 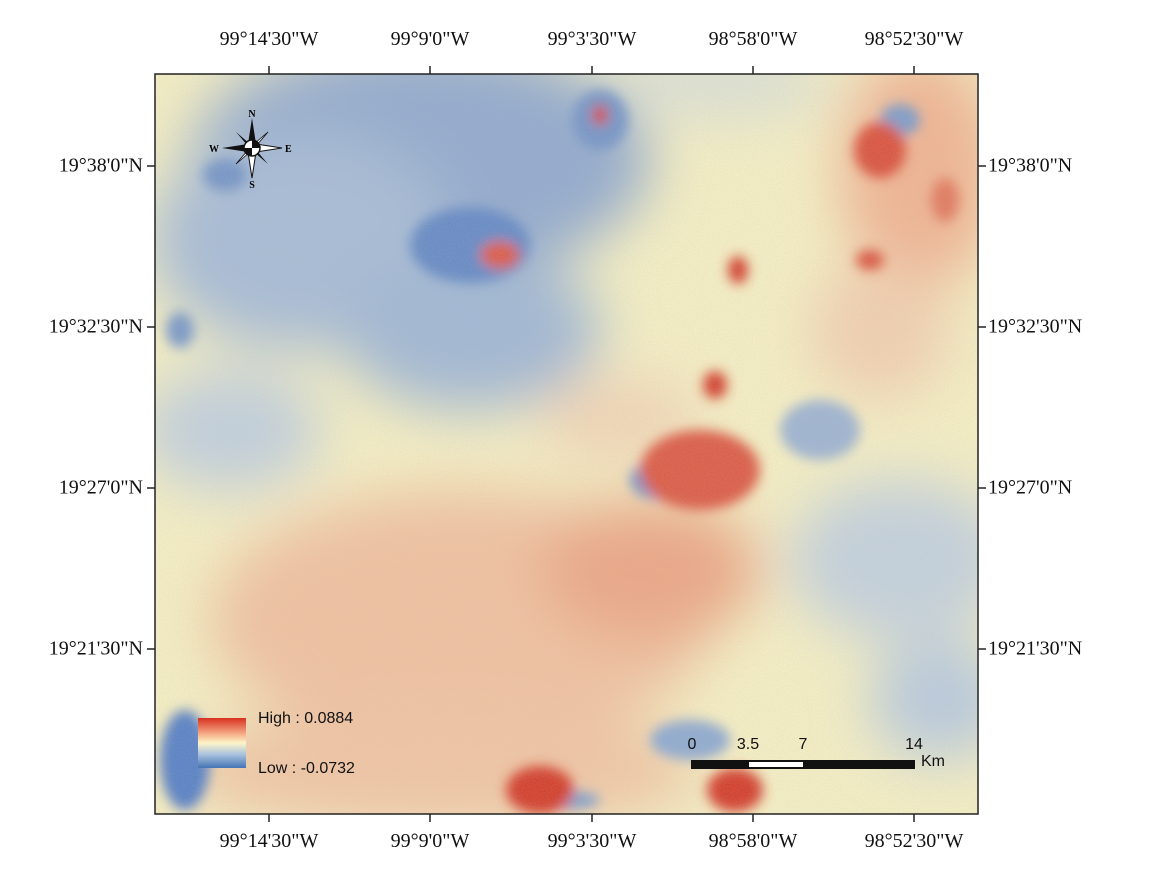 What do you see at coordinates (100, 487) in the screenshot?
I see `left-lat-label: 19°27'0"N` at bounding box center [100, 487].